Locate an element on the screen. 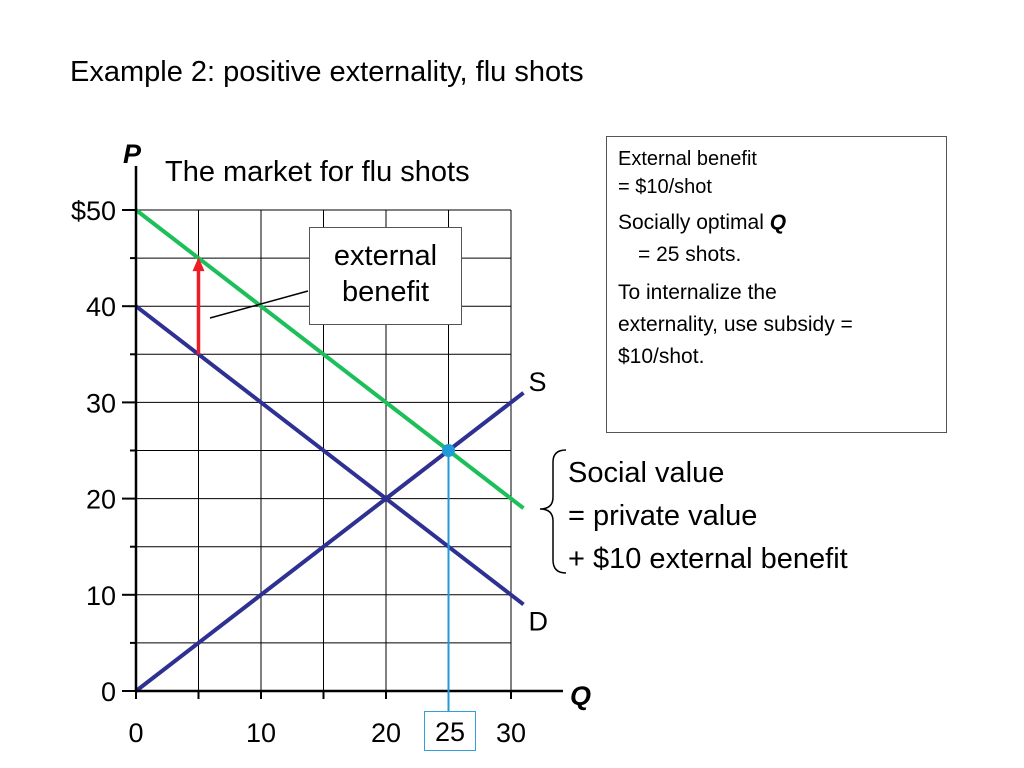  x-tick-label: 30 is located at coordinates (511, 733).